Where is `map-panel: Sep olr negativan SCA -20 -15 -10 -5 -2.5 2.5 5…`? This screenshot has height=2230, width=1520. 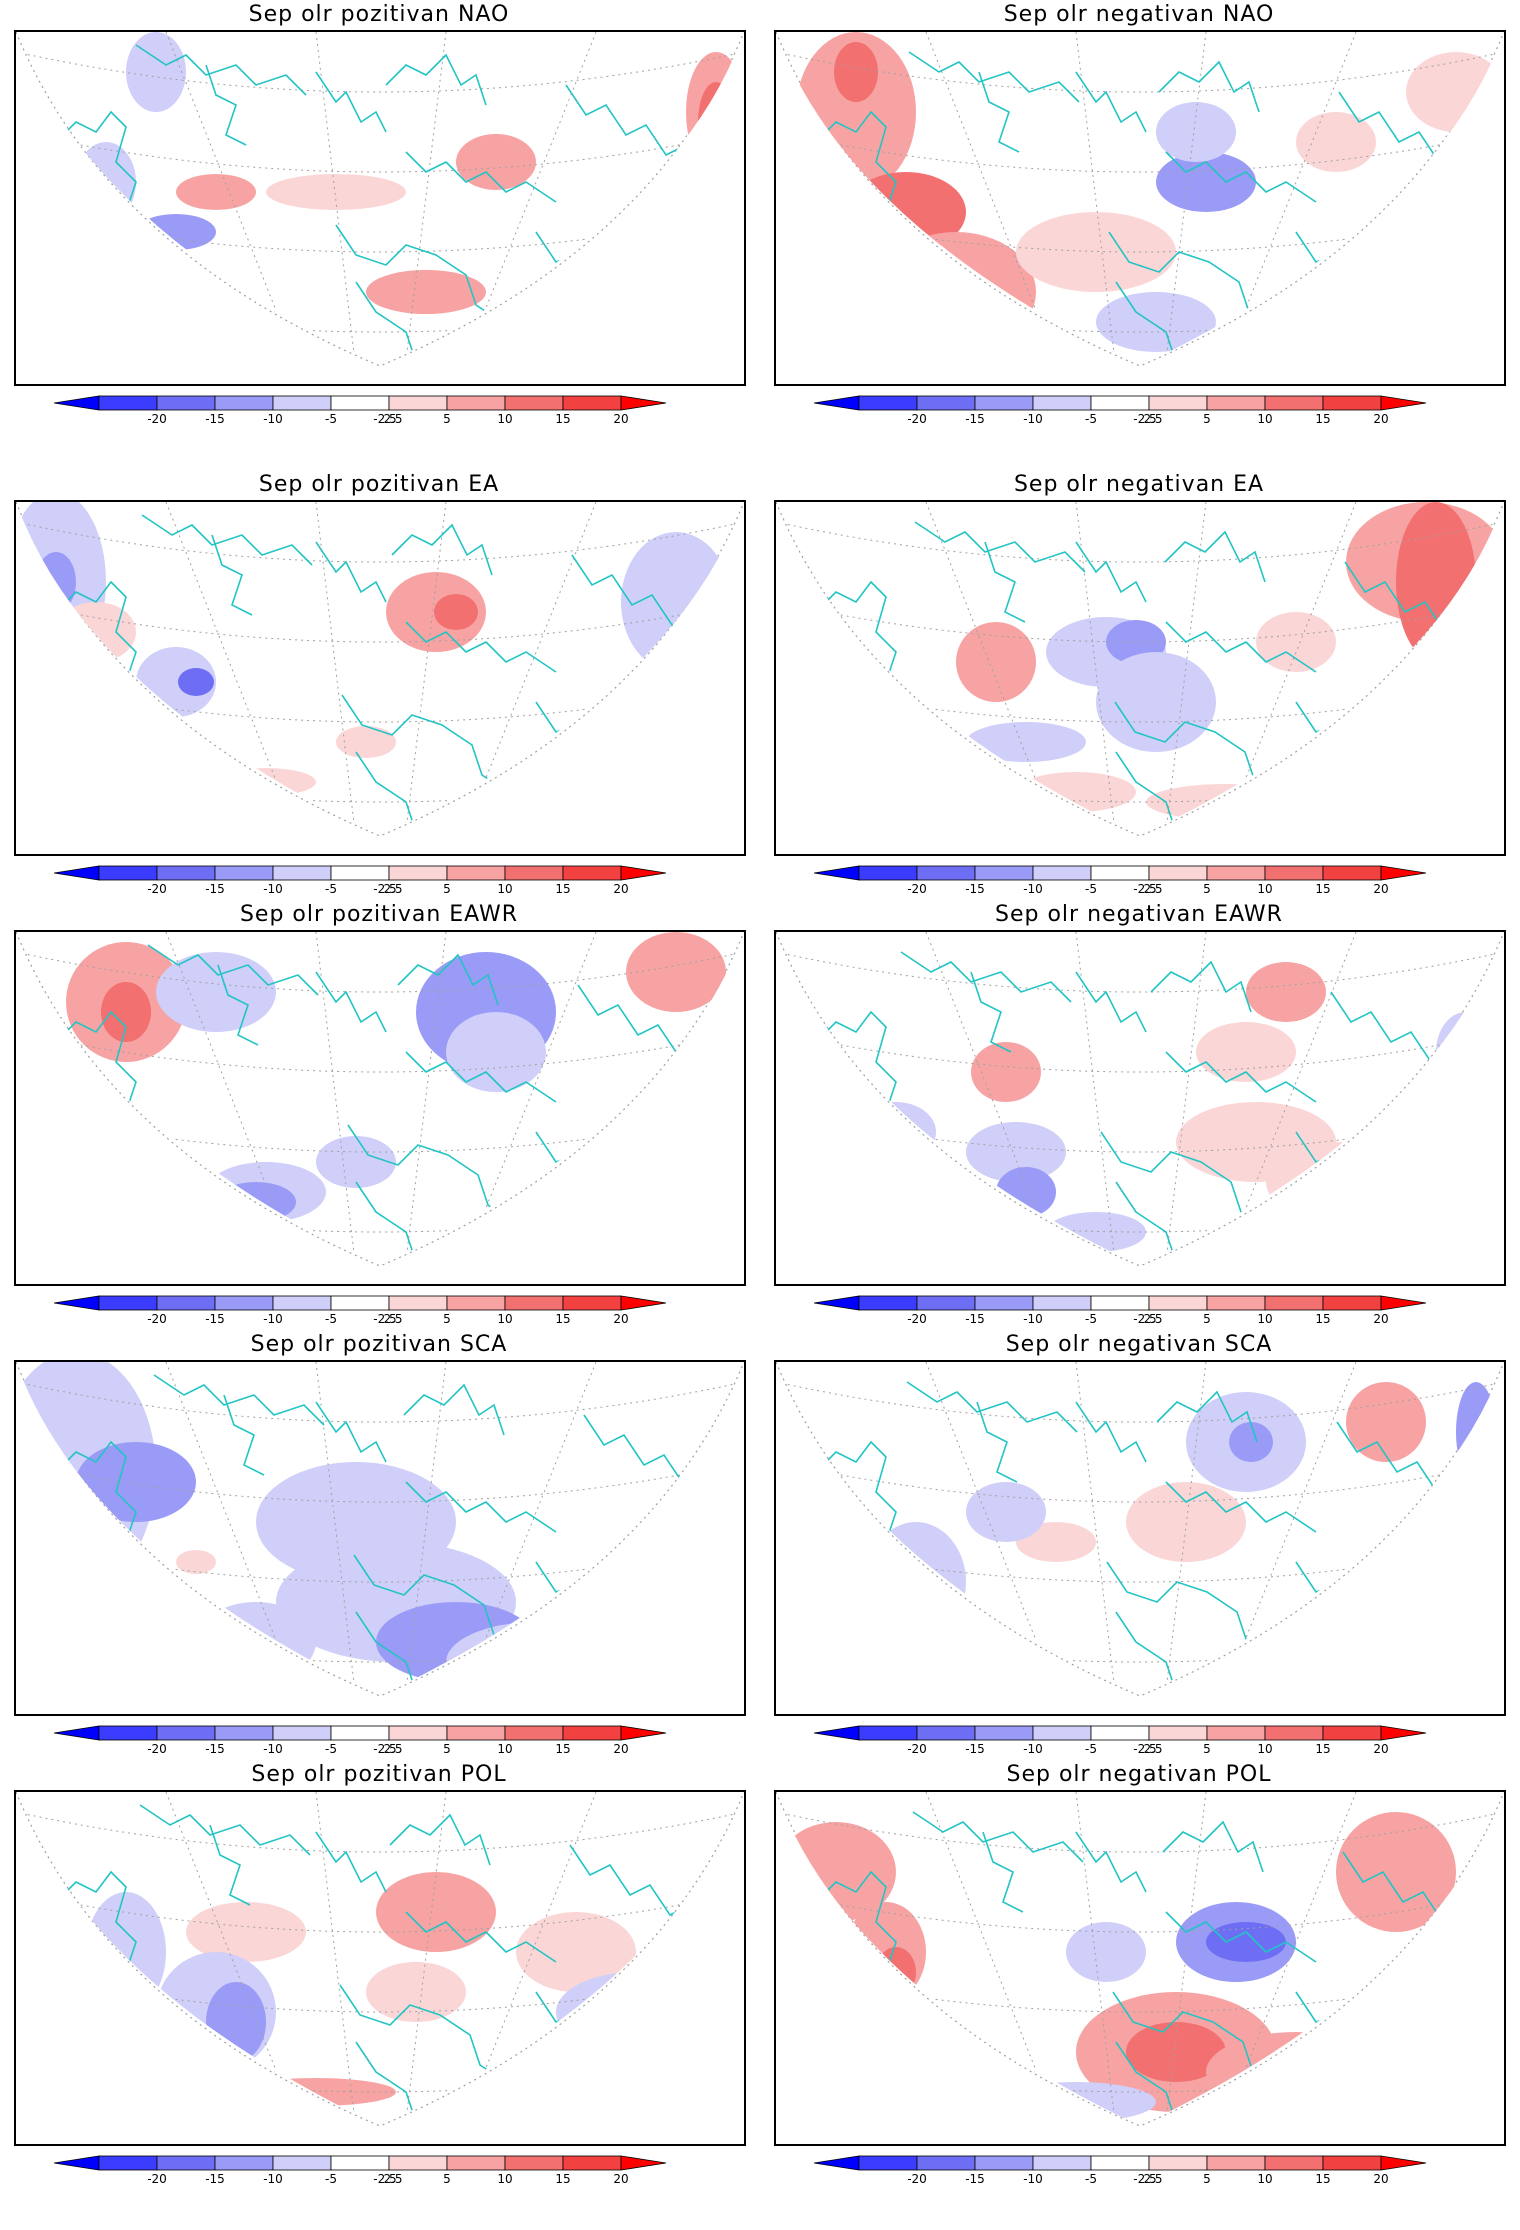 map-panel: Sep olr negativan SCA -20 -15 -10 -5 -2.5 2.5 5… is located at coordinates (1140, 1545).